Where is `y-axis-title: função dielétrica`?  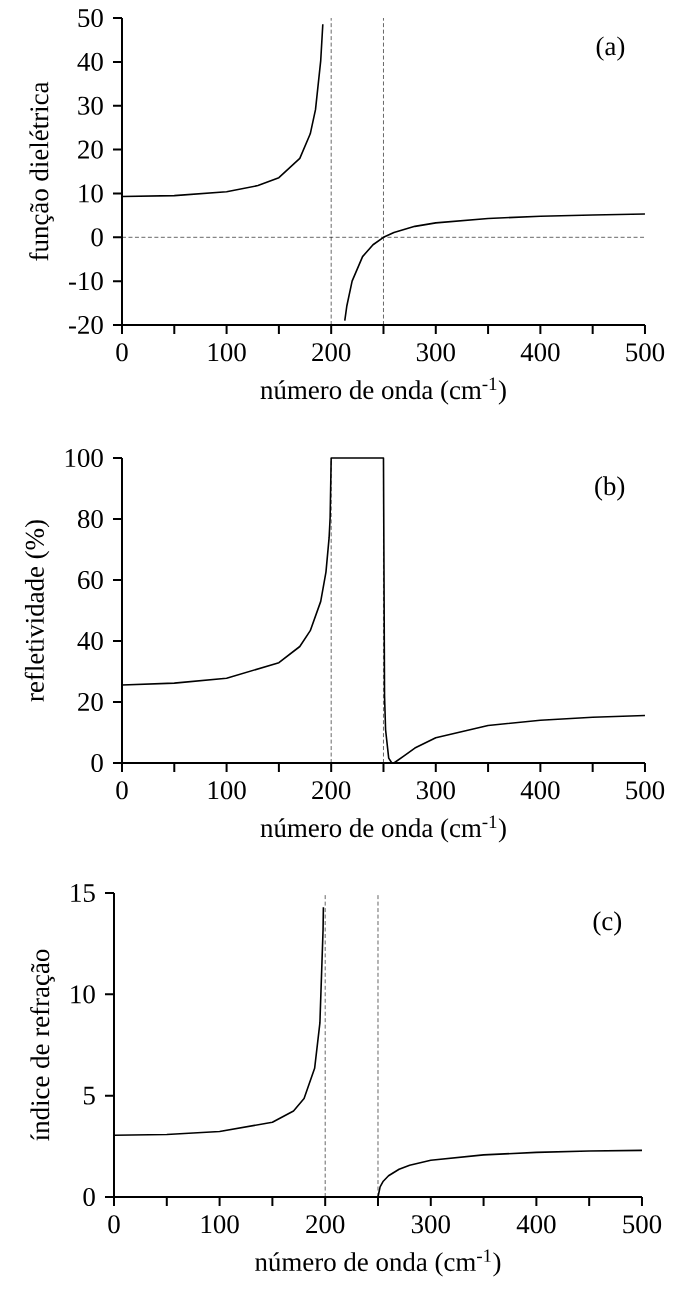 y-axis-title: função dielétrica is located at coordinates (41, 171).